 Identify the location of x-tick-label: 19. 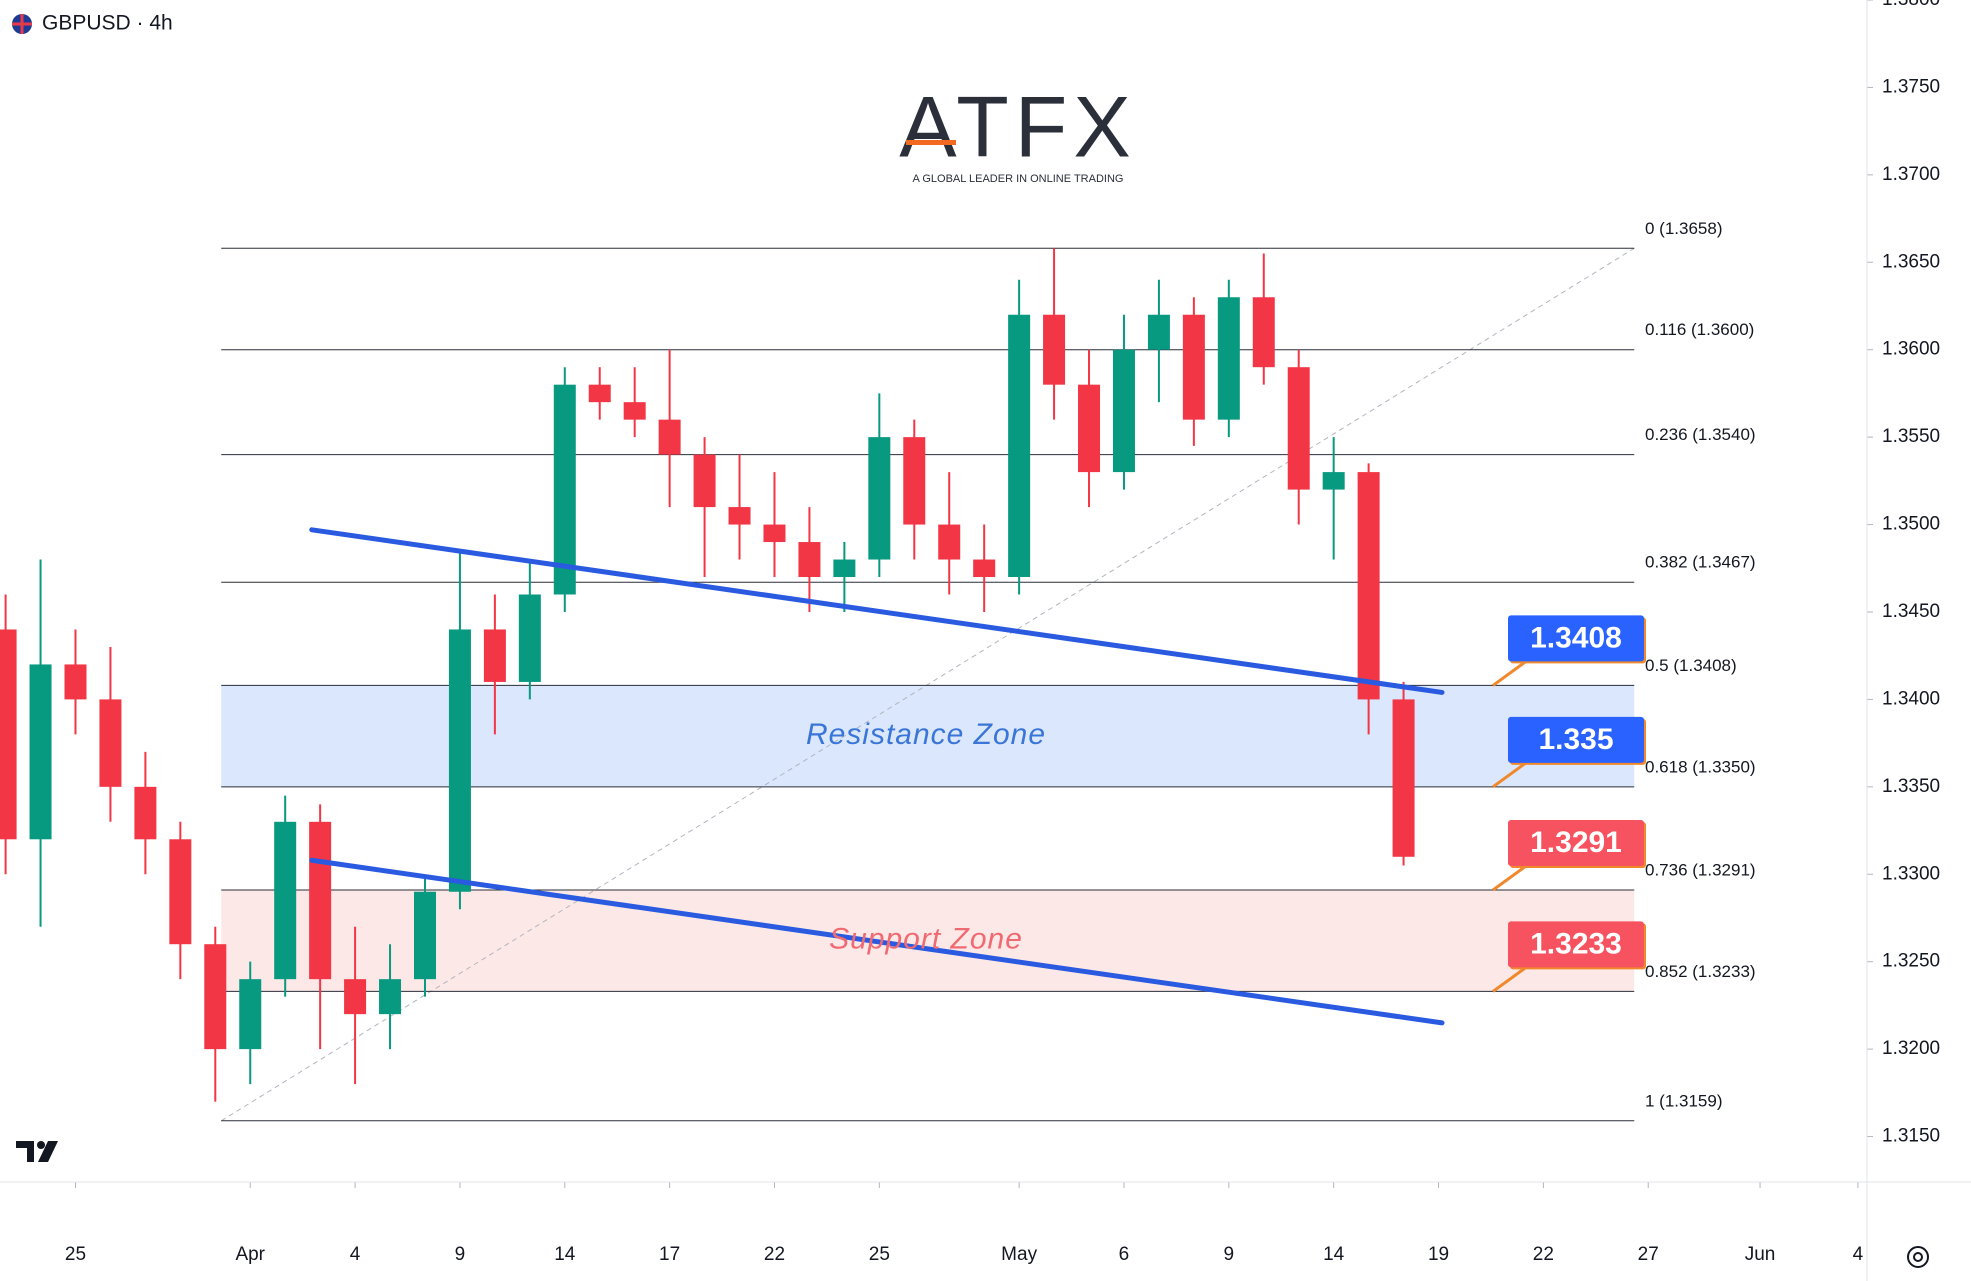
(1438, 1254).